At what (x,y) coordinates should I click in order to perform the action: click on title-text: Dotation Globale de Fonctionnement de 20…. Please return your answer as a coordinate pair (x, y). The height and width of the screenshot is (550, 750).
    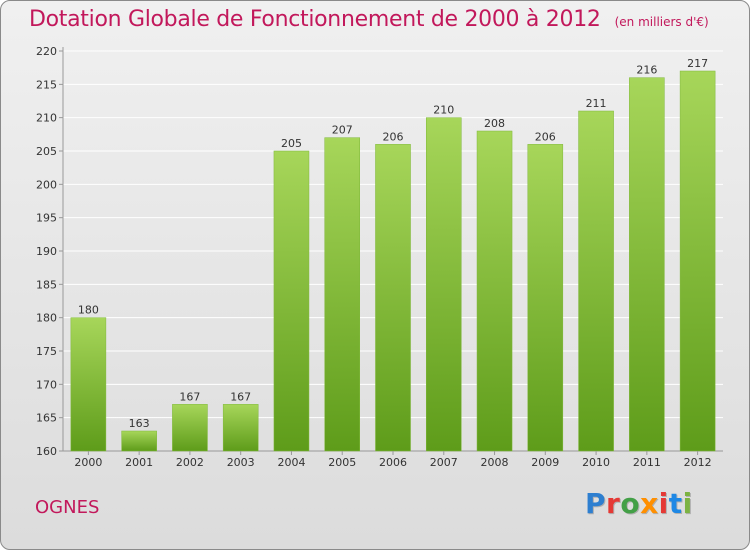
    Looking at the image, I should click on (315, 19).